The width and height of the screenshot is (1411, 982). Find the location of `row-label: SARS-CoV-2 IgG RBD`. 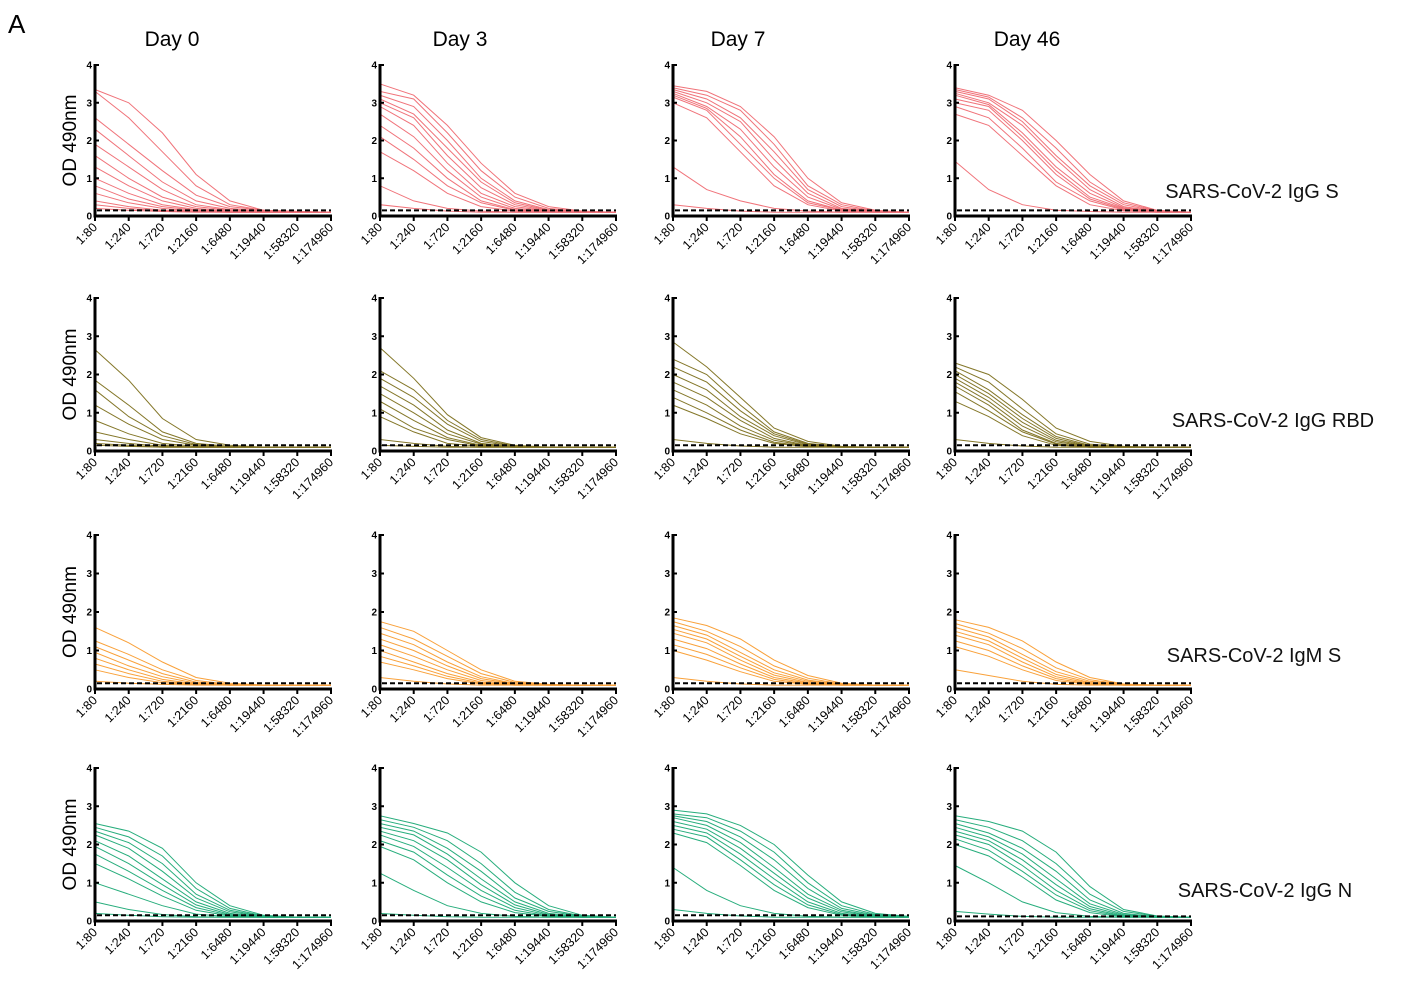

row-label: SARS-CoV-2 IgG RBD is located at coordinates (1273, 421).